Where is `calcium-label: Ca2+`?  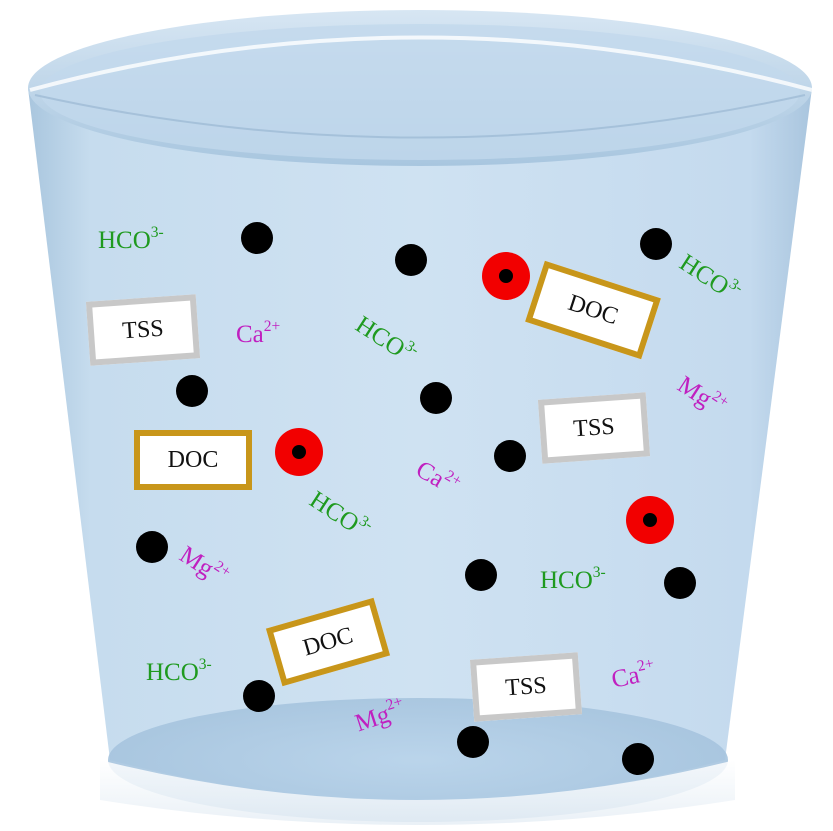
calcium-label: Ca2+ is located at coordinates (258, 332).